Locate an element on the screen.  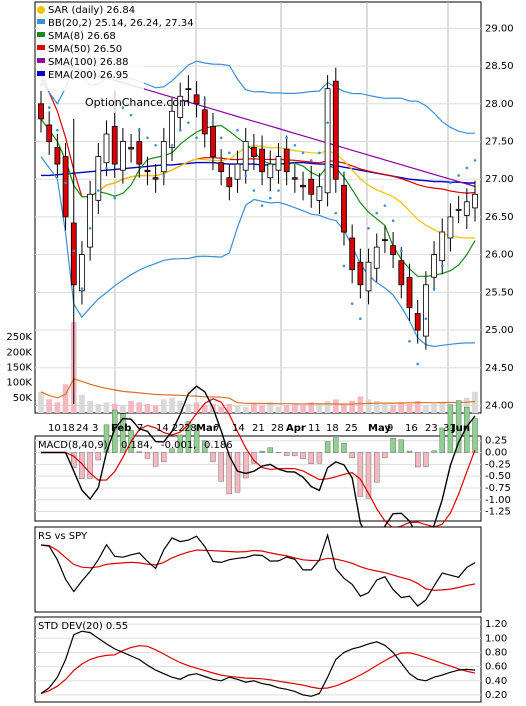
std-tick-label: 1.20 is located at coordinates (496, 624).